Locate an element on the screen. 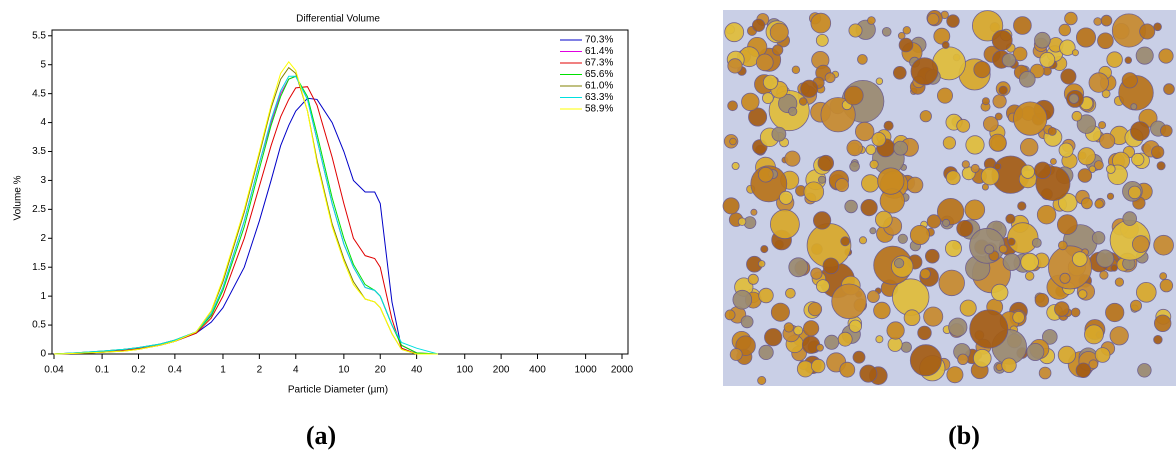 The image size is (1176, 459). legend-label: 70.3% is located at coordinates (599, 40).